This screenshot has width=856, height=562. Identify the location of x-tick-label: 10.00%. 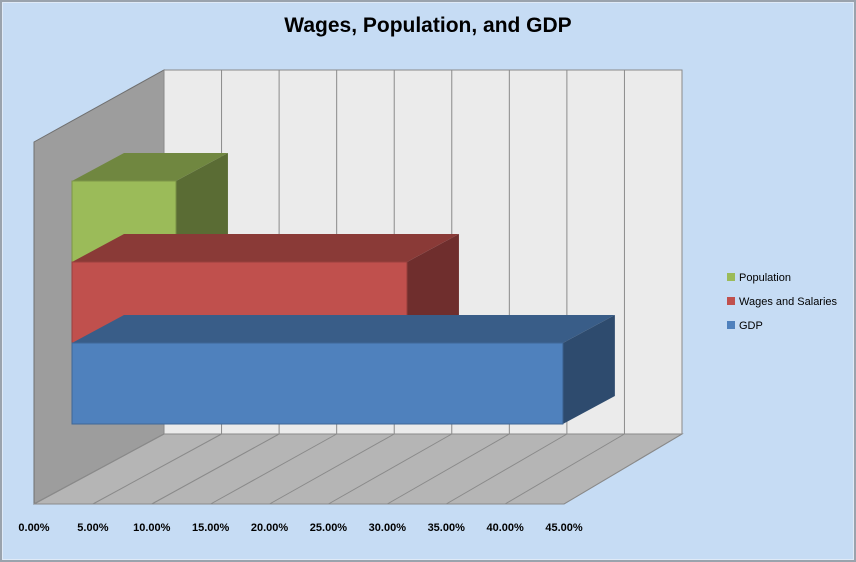
(152, 528).